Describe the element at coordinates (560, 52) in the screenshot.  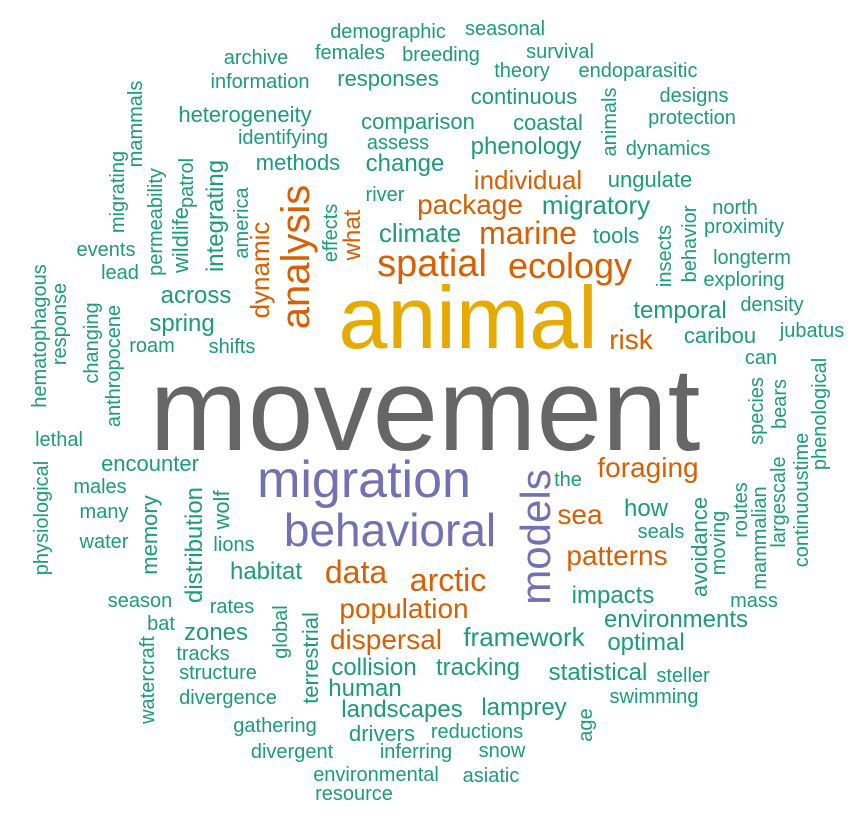
I see `word-survival: survival` at that location.